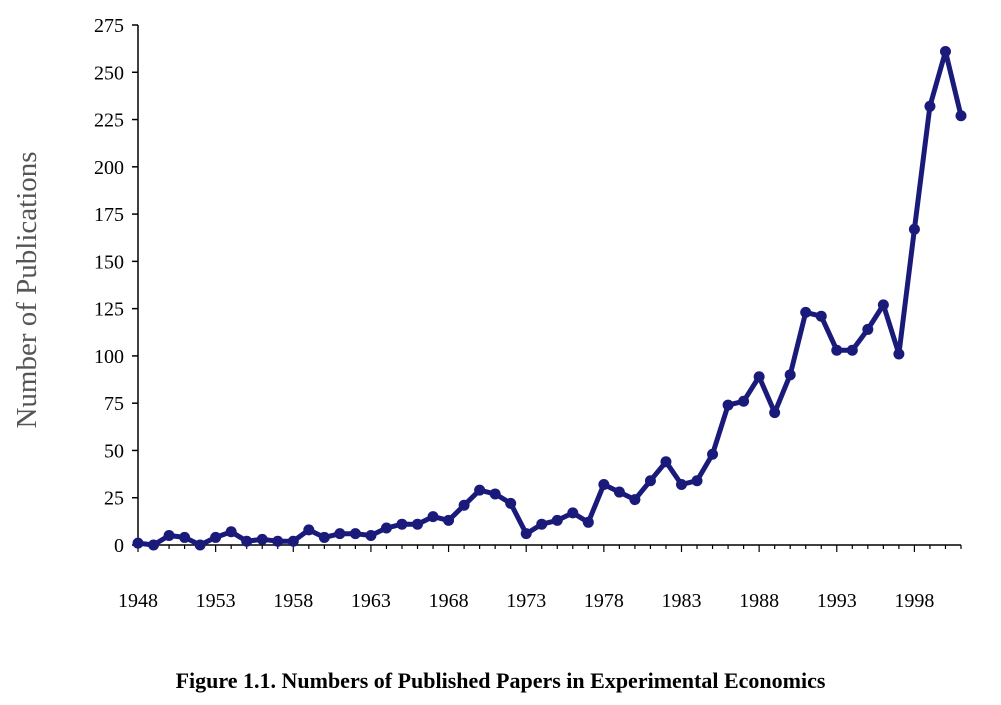  I want to click on x-tick-label: 1993, so click(837, 601).